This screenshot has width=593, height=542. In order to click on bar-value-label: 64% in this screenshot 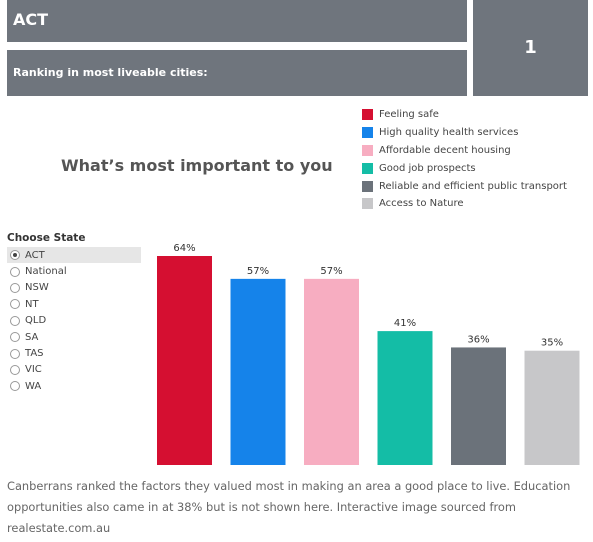, I will do `click(184, 248)`.